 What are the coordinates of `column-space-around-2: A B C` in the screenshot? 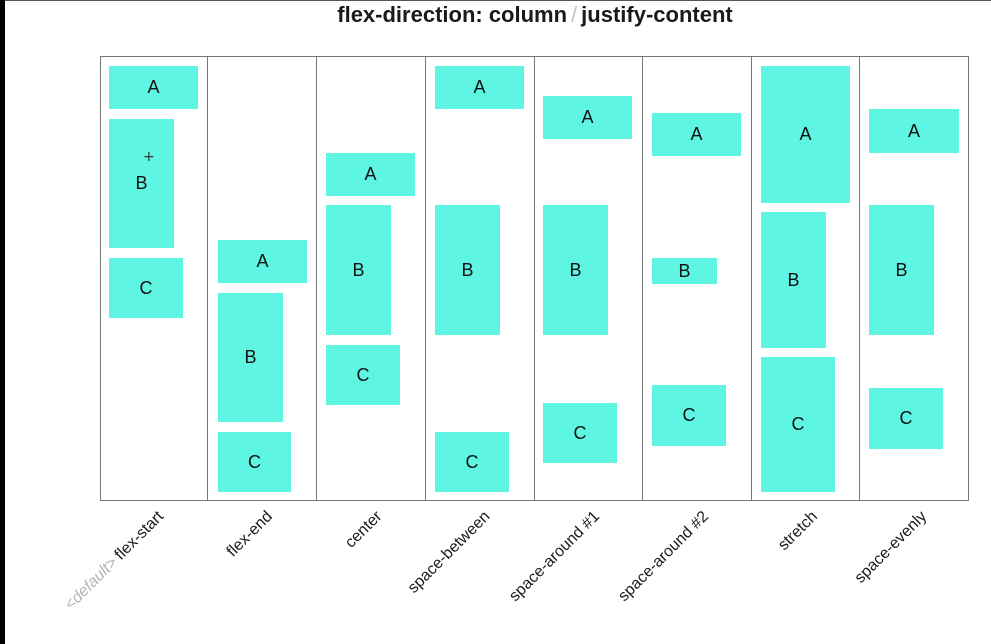 It's located at (697, 278).